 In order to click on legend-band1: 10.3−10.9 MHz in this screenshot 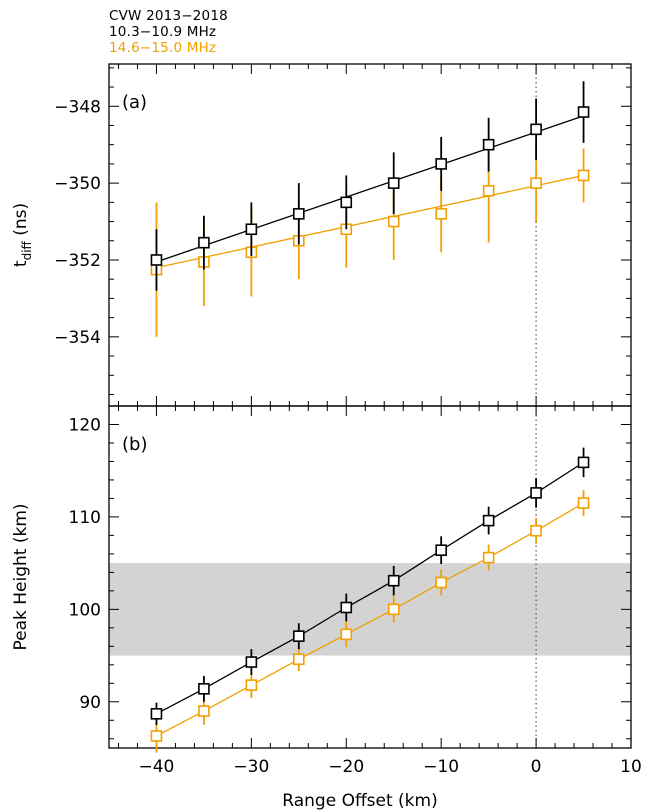, I will do `click(163, 32)`.